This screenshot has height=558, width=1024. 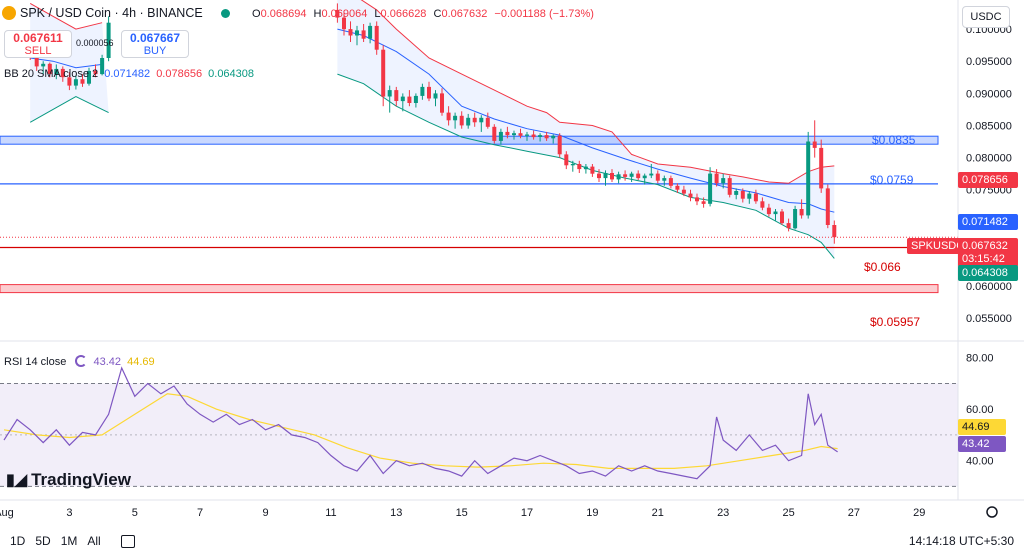 What do you see at coordinates (66, 63) in the screenshot?
I see `bb-basis-line` at bounding box center [66, 63].